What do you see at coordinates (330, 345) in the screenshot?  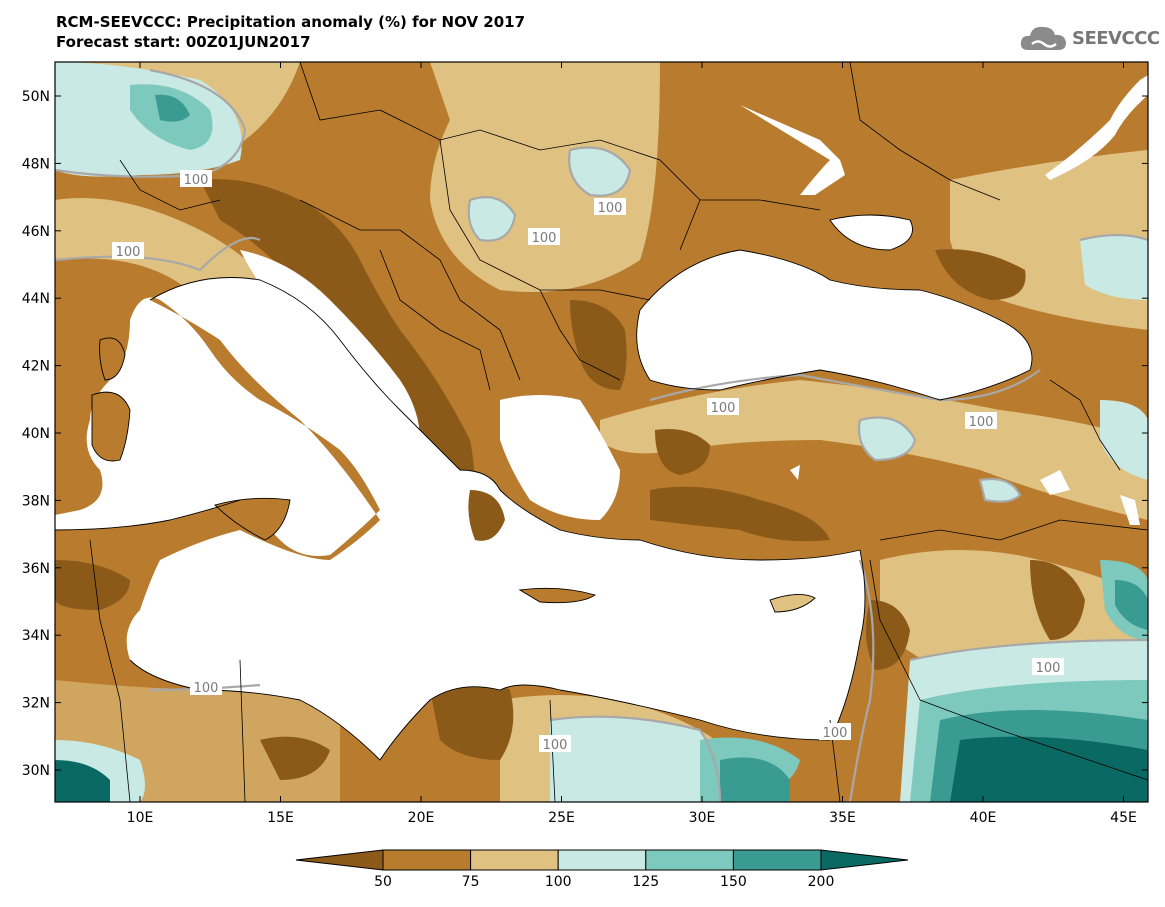 I see `adriatic-sea` at bounding box center [330, 345].